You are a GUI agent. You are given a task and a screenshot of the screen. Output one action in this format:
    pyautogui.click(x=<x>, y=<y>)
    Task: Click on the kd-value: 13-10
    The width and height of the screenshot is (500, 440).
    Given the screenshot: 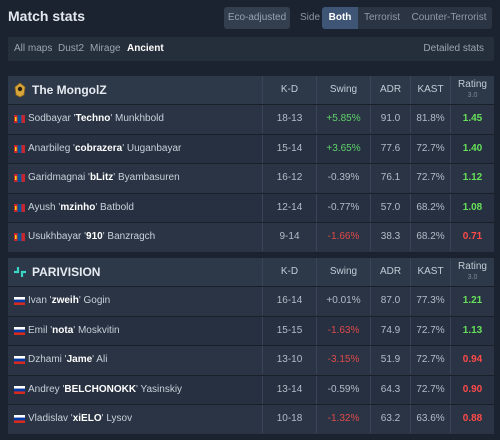 What is the action you would take?
    pyautogui.click(x=289, y=360)
    